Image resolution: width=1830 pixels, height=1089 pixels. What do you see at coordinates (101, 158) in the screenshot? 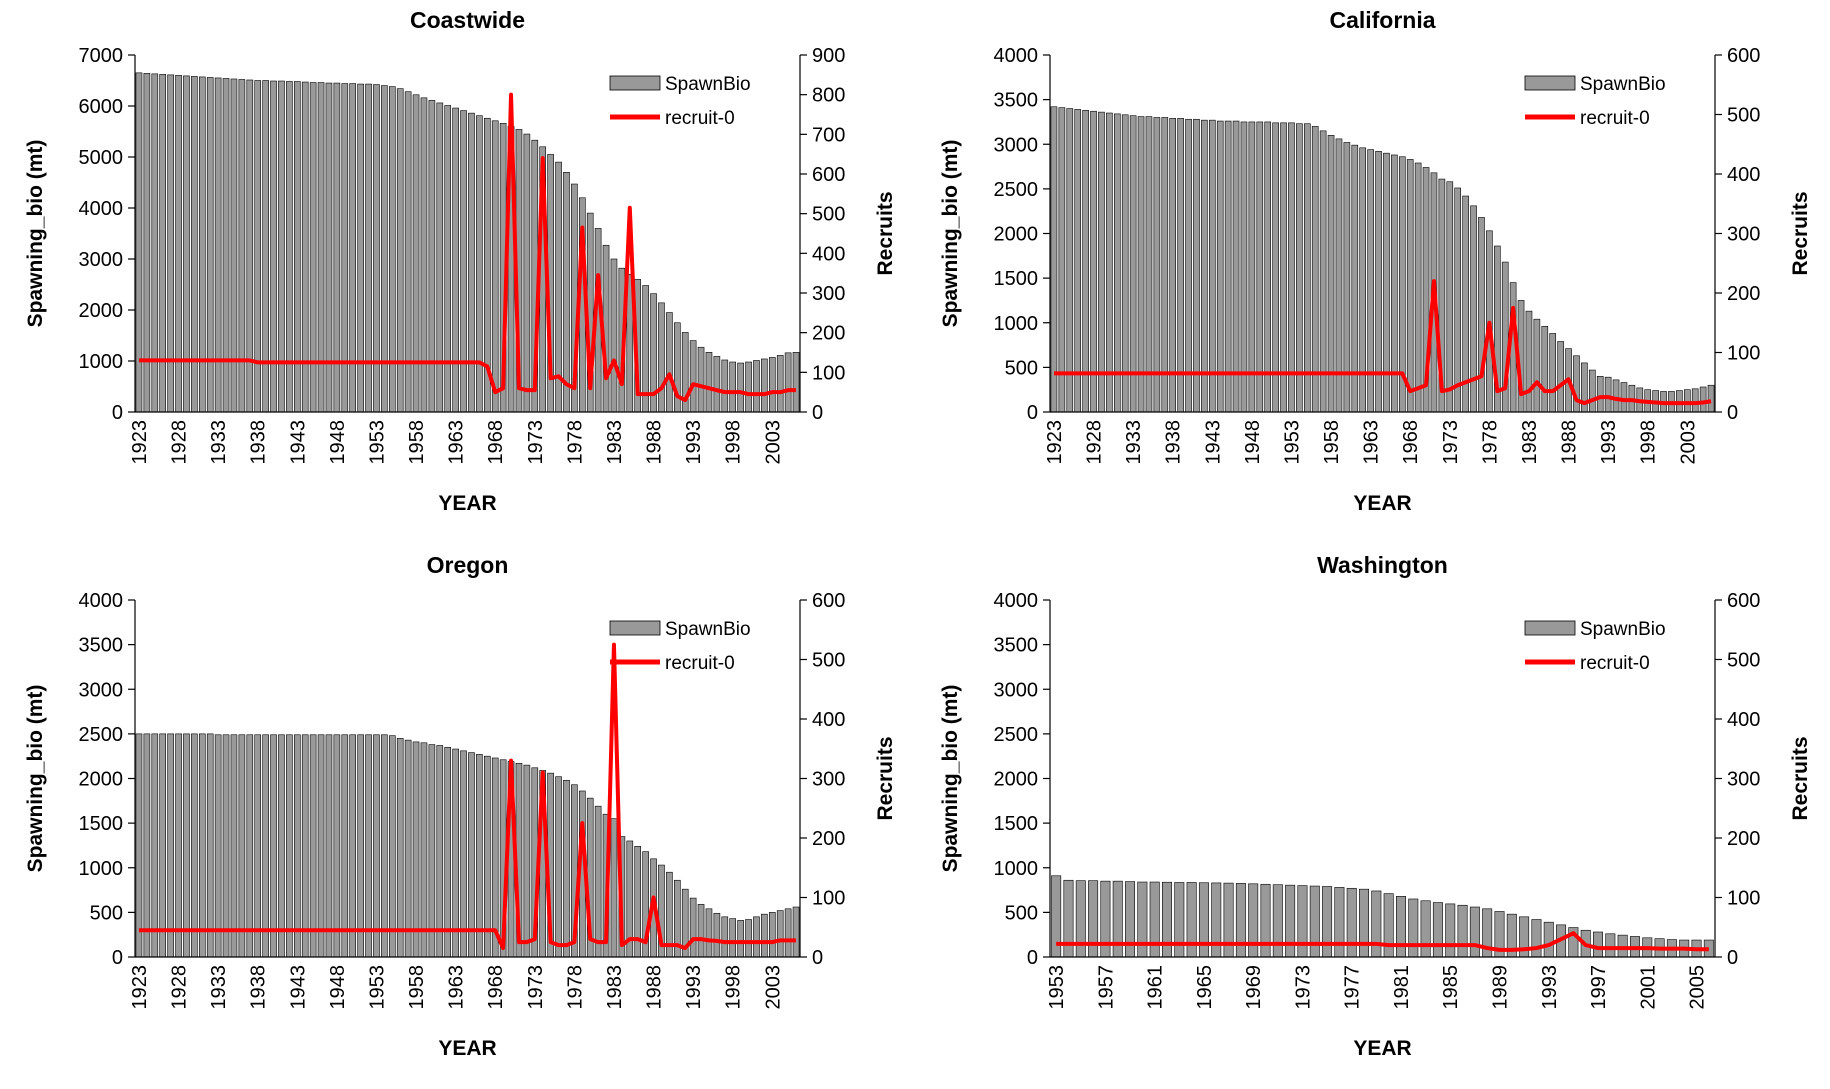
I see `y-tick-label: 5000` at bounding box center [101, 158].